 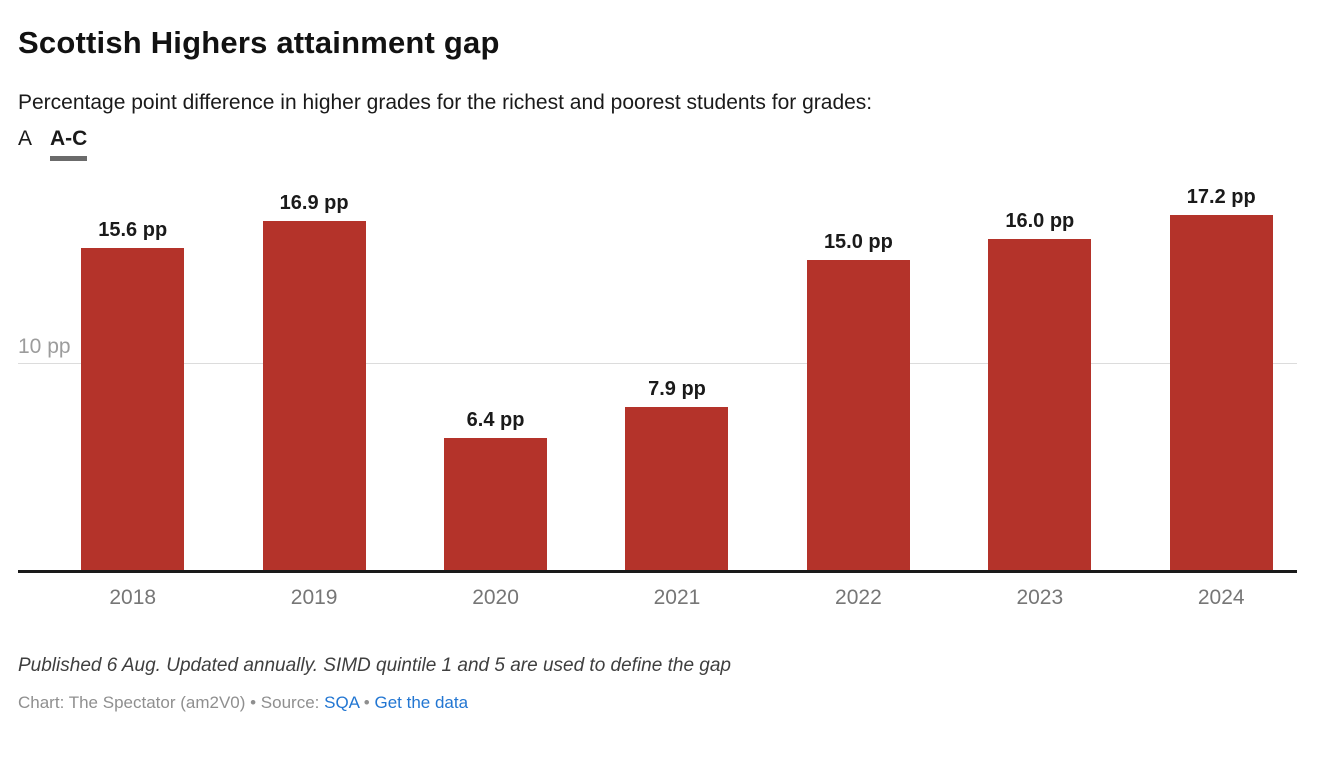 I want to click on bar-value-label: 16.0 pp, so click(x=1040, y=221).